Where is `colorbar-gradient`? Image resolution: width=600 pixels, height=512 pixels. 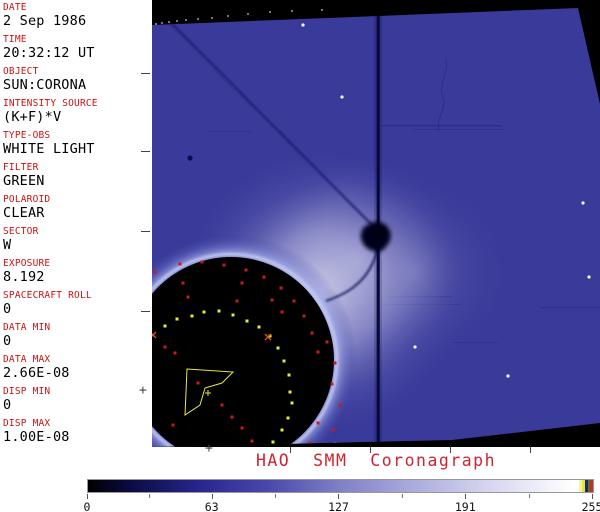
colorbar-gradient is located at coordinates (340, 486).